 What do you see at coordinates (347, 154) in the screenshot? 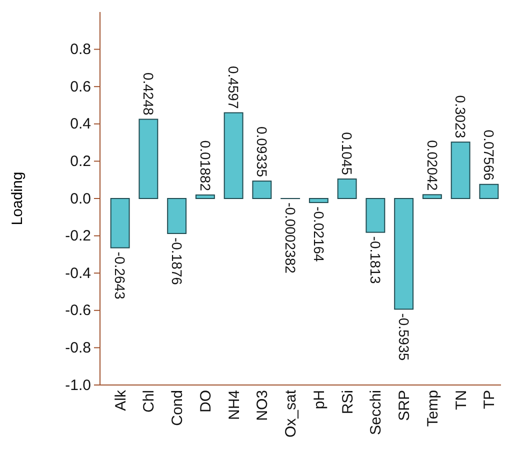
I see `data-label: 0.1045` at bounding box center [347, 154].